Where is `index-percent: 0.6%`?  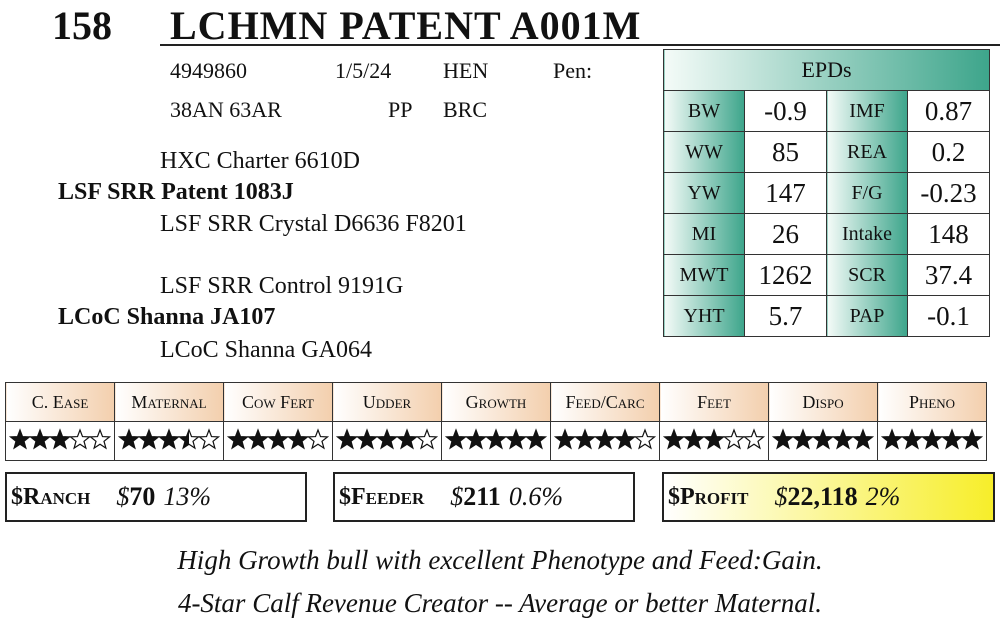
index-percent: 0.6% is located at coordinates (535, 496).